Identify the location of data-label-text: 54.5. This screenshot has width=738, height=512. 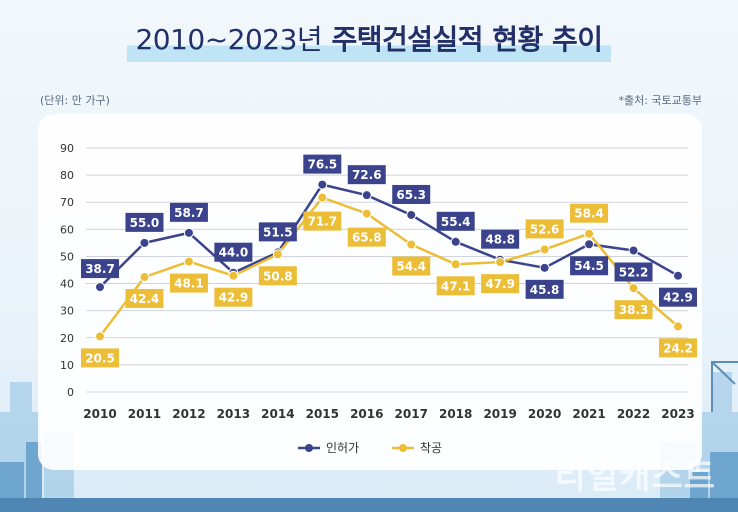
(589, 266).